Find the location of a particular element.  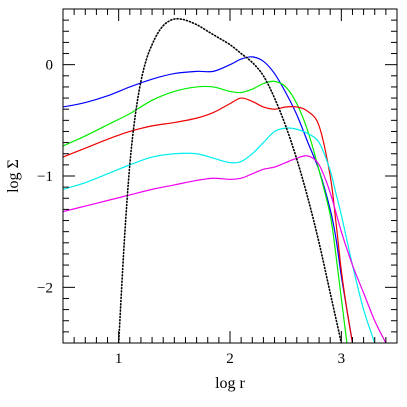

y-axis-label: log Σ is located at coordinates (13, 176).